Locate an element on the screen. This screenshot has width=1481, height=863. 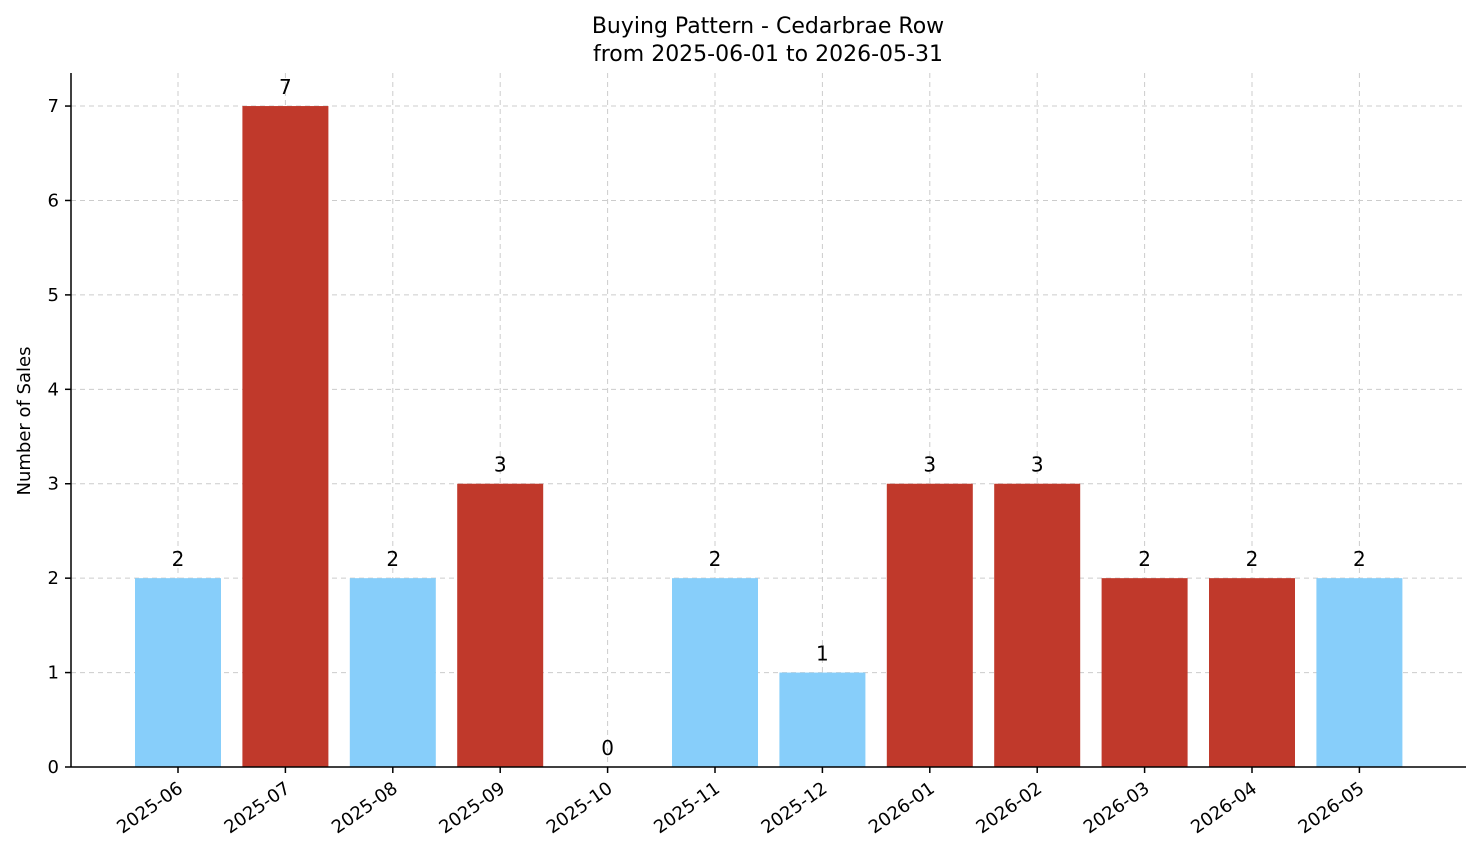
x-tick-label-2025-10: 2025-10 is located at coordinates (580, 808).